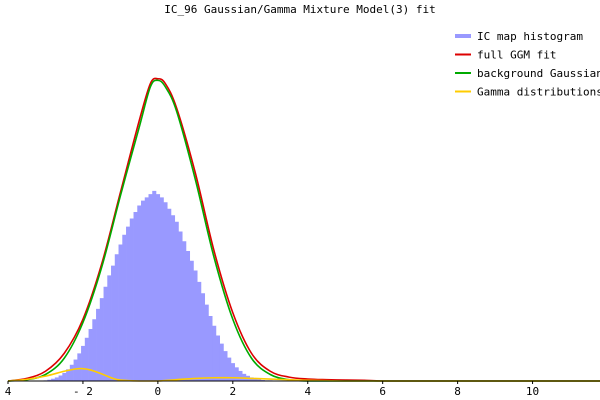 This screenshot has width=600, height=400. What do you see at coordinates (516, 55) in the screenshot?
I see `legend-label: full GGM fit` at bounding box center [516, 55].